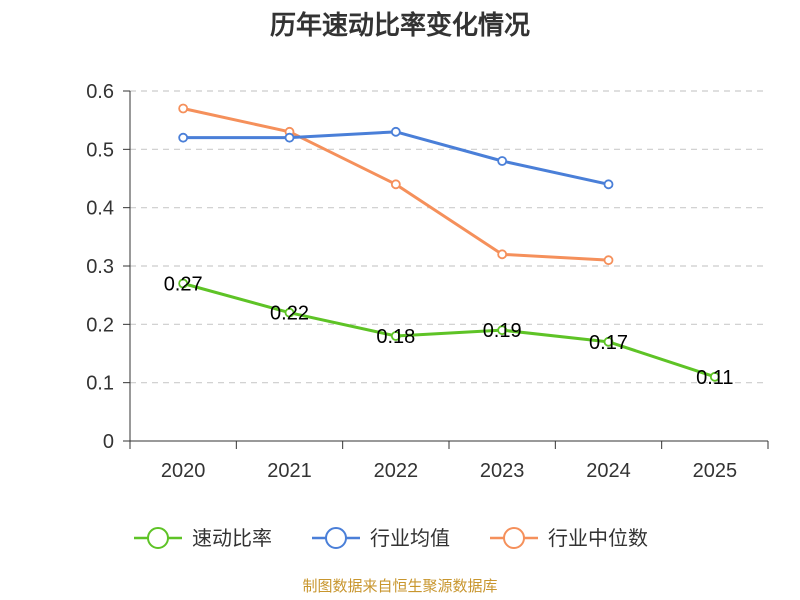  What do you see at coordinates (400, 25) in the screenshot?
I see `chart-title: 历年速动比率变化情况` at bounding box center [400, 25].